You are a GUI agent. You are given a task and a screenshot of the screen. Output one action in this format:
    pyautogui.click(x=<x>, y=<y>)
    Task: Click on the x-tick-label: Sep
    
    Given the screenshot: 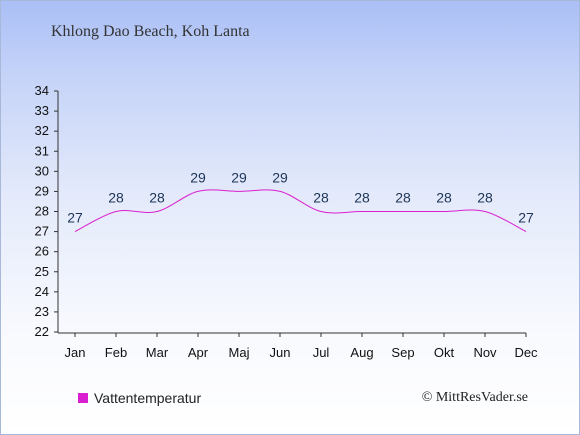 What is the action you would take?
    pyautogui.click(x=402, y=352)
    